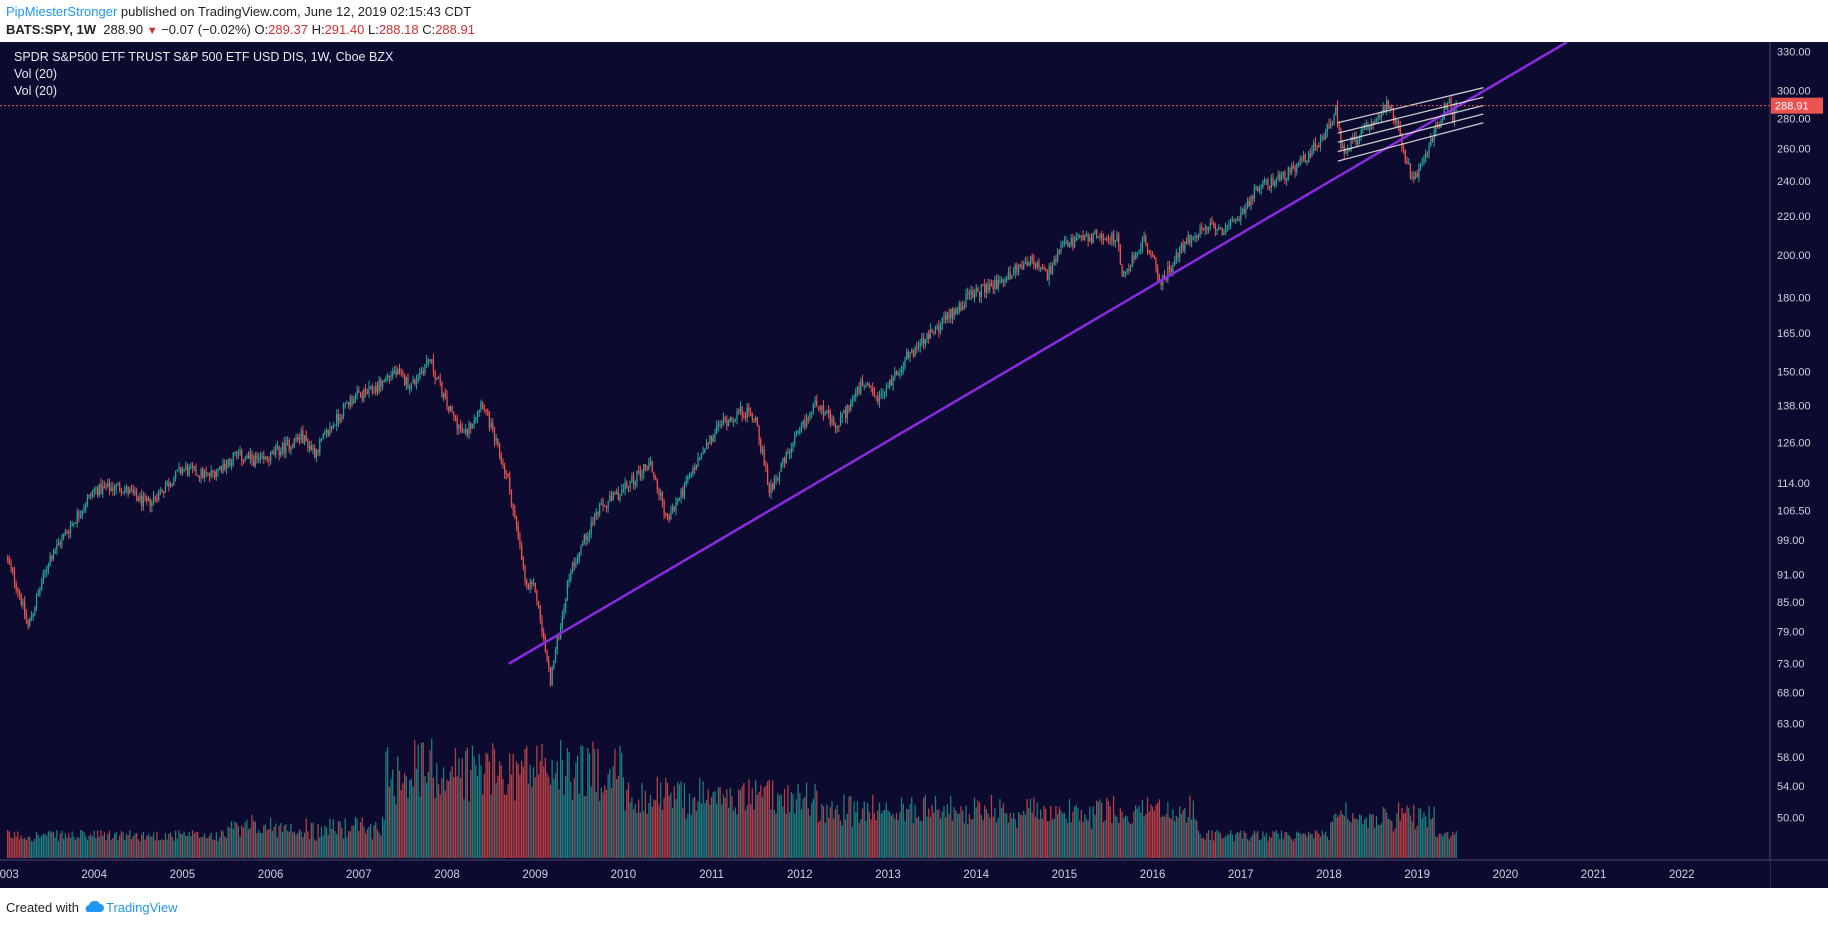 The width and height of the screenshot is (1828, 927). Describe the element at coordinates (1794, 334) in the screenshot. I see `y-tick-label: 165.00` at that location.